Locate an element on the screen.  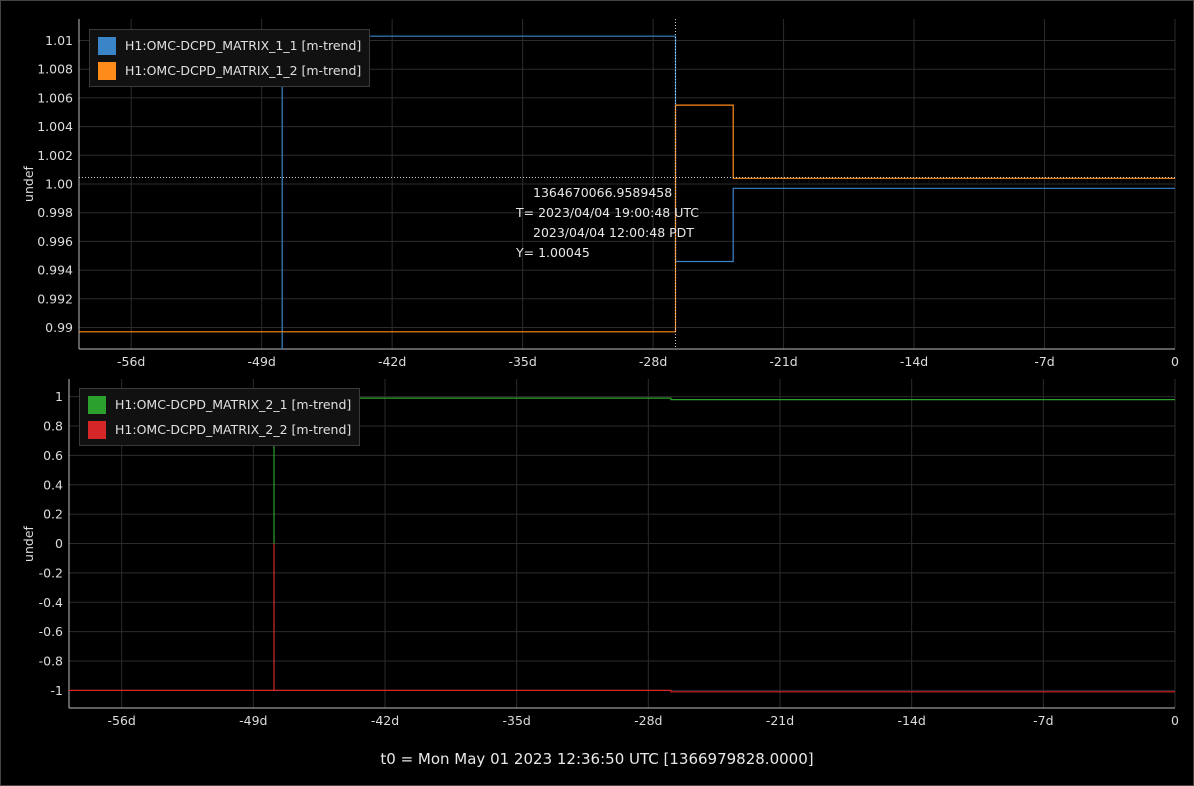
legend-label-matrix-2-1: H1:OMC-DCPD_MATRIX_2_1 [m-trend] is located at coordinates (233, 404).